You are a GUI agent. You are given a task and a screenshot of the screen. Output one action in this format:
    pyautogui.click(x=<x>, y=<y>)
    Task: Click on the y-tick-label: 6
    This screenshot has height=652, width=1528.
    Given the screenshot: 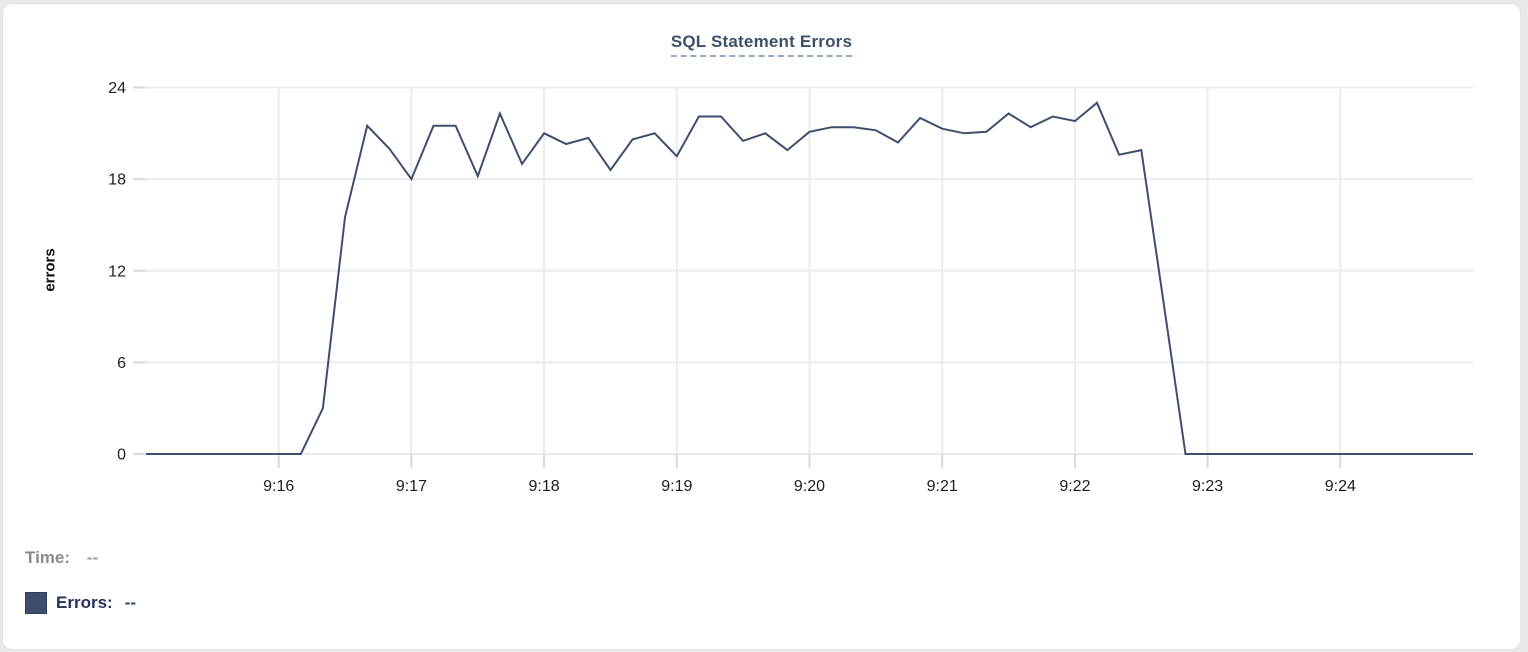 What is the action you would take?
    pyautogui.click(x=121, y=363)
    